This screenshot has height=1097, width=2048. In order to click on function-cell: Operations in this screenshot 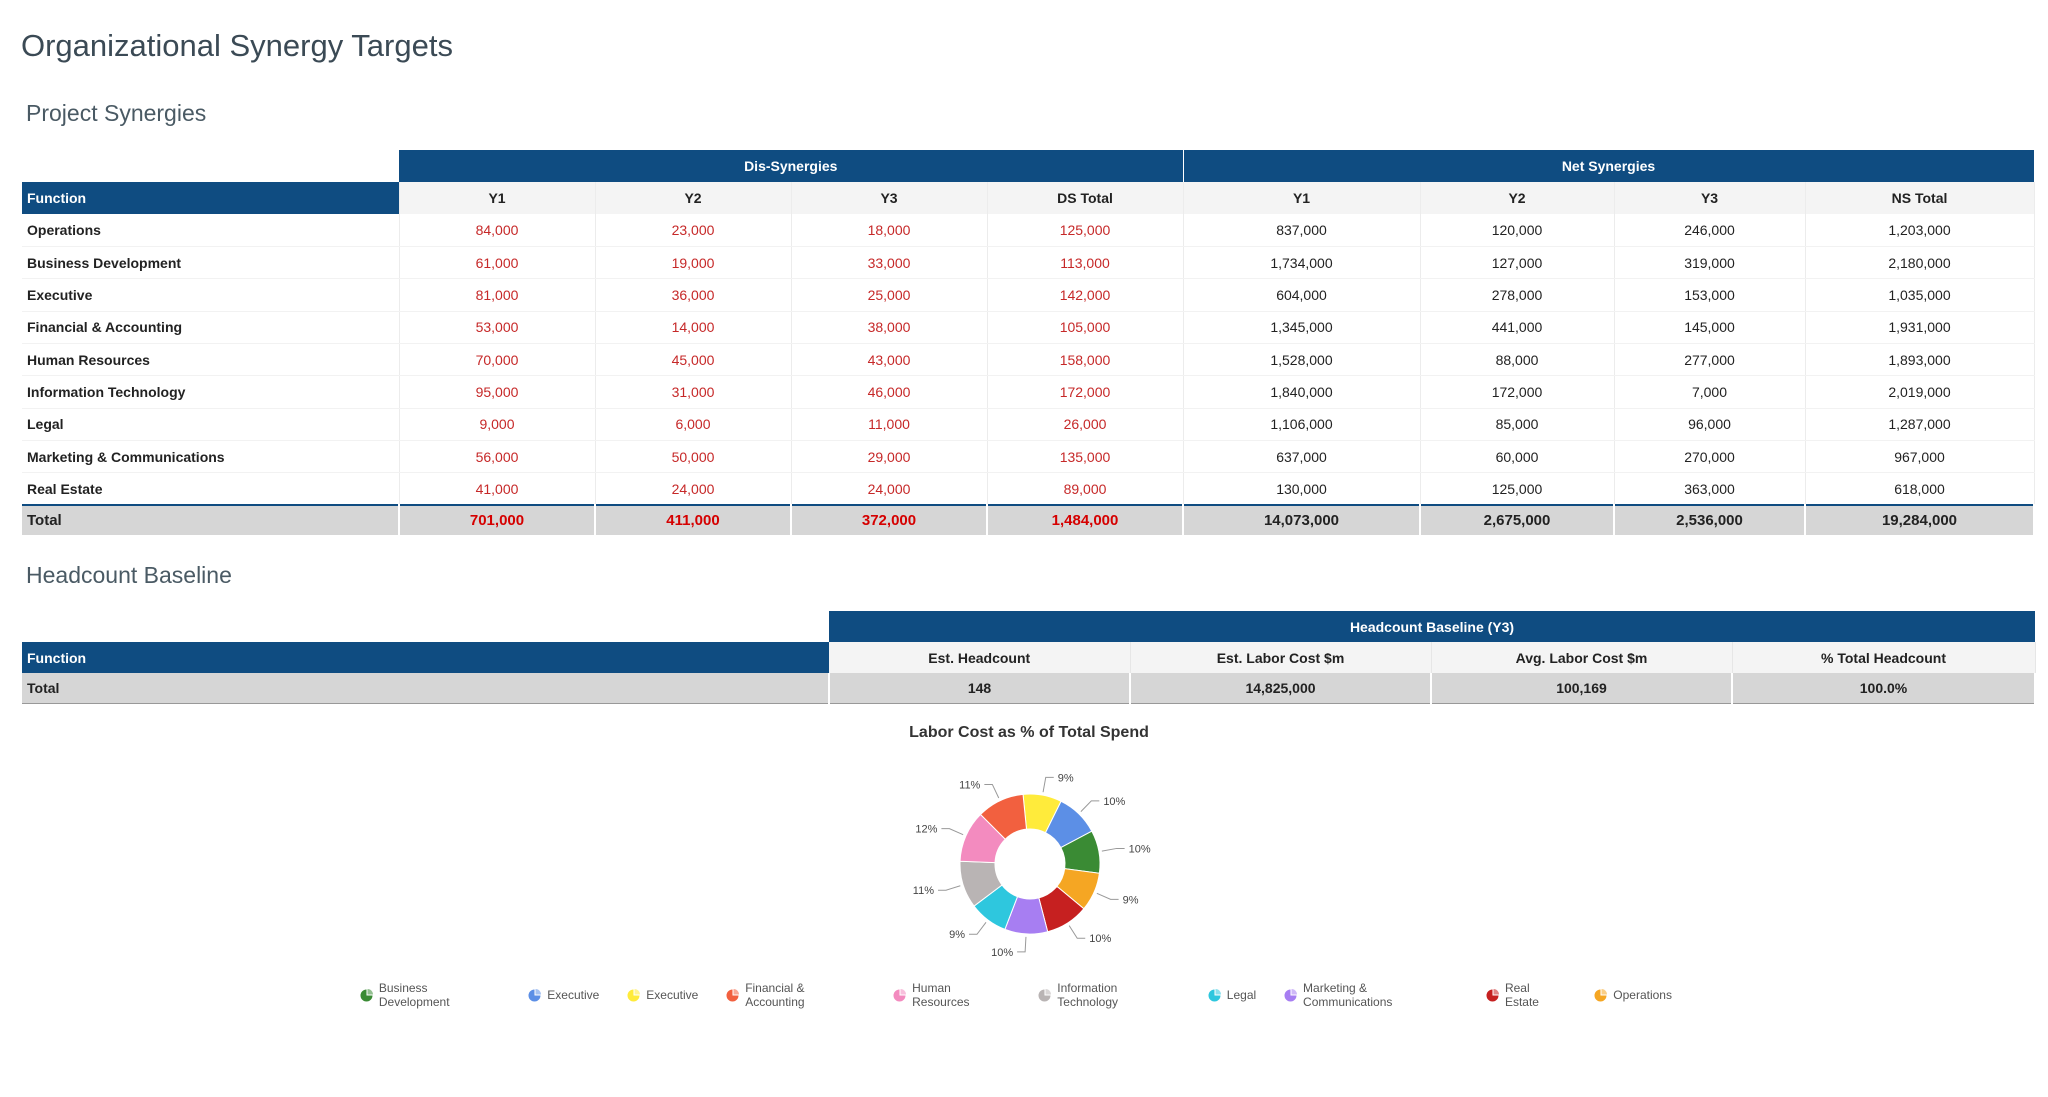, I will do `click(211, 231)`.